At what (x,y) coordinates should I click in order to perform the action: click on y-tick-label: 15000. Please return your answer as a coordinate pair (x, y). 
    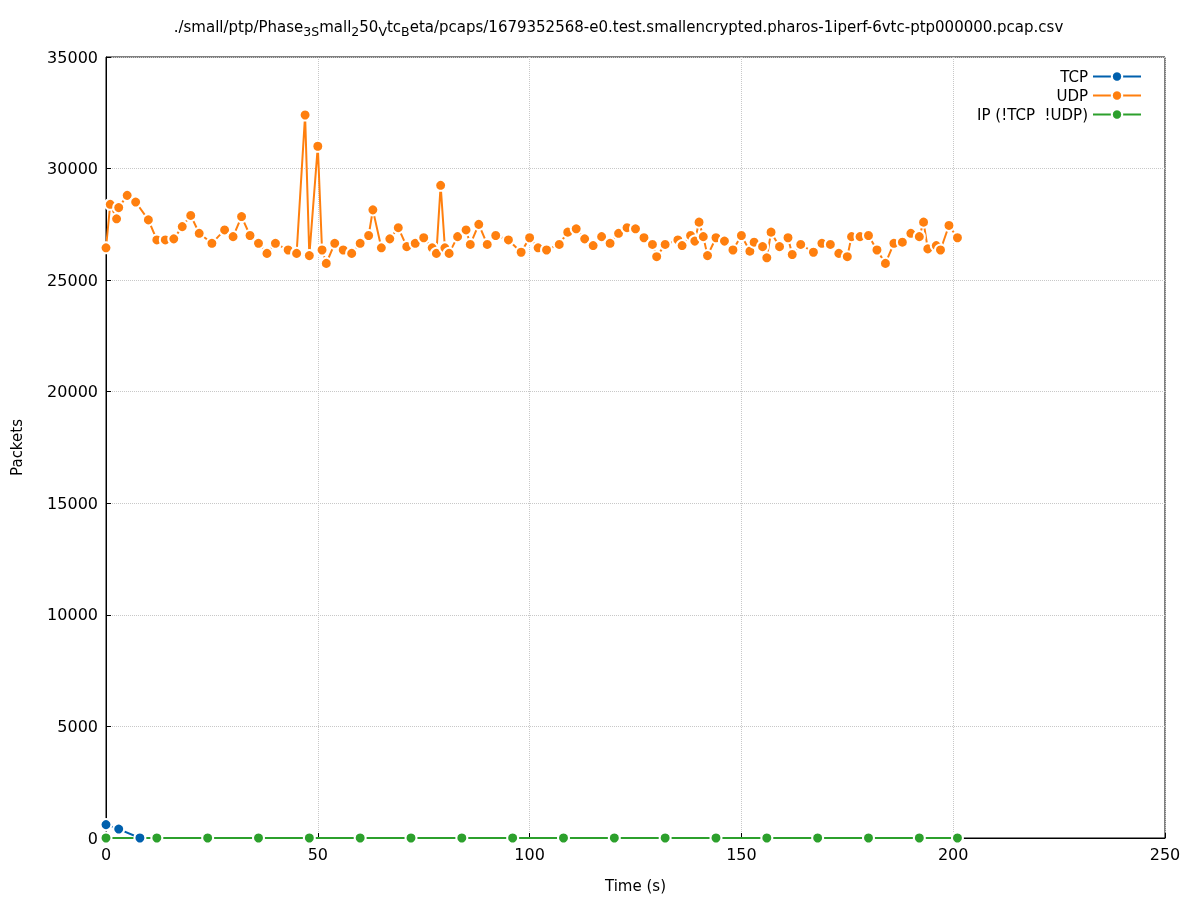
    Looking at the image, I should click on (72, 503).